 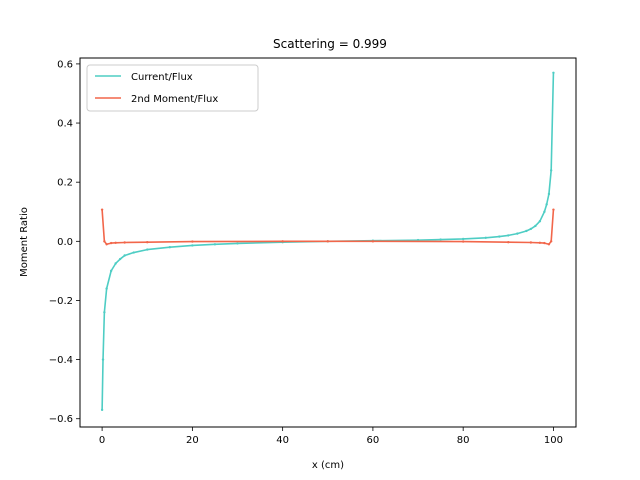 I want to click on y-axis: −0.6 −0.4 −0.2 0.0 0.2 0.4 0.6, so click(x=64, y=242).